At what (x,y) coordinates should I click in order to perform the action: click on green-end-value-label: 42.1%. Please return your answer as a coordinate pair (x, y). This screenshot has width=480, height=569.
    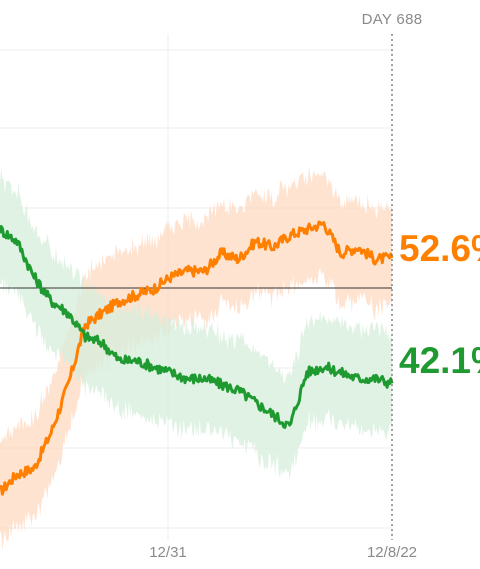
    Looking at the image, I should click on (439, 360).